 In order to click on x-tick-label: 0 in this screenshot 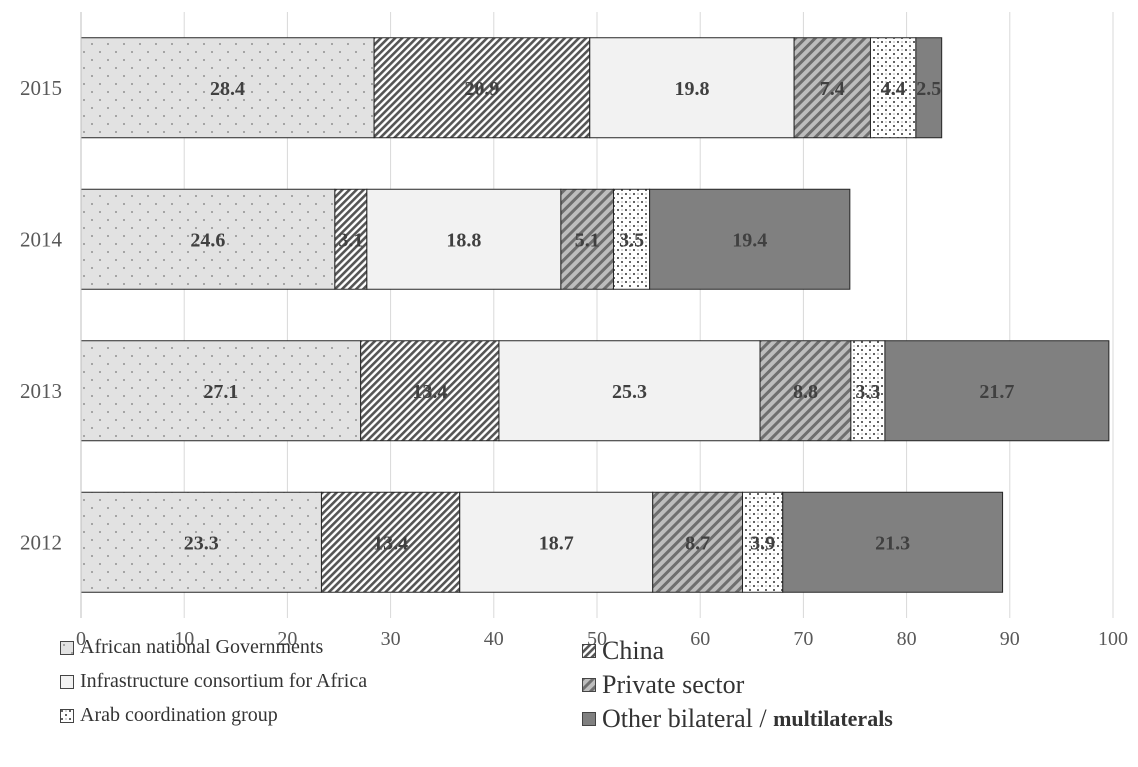, I will do `click(81, 639)`.